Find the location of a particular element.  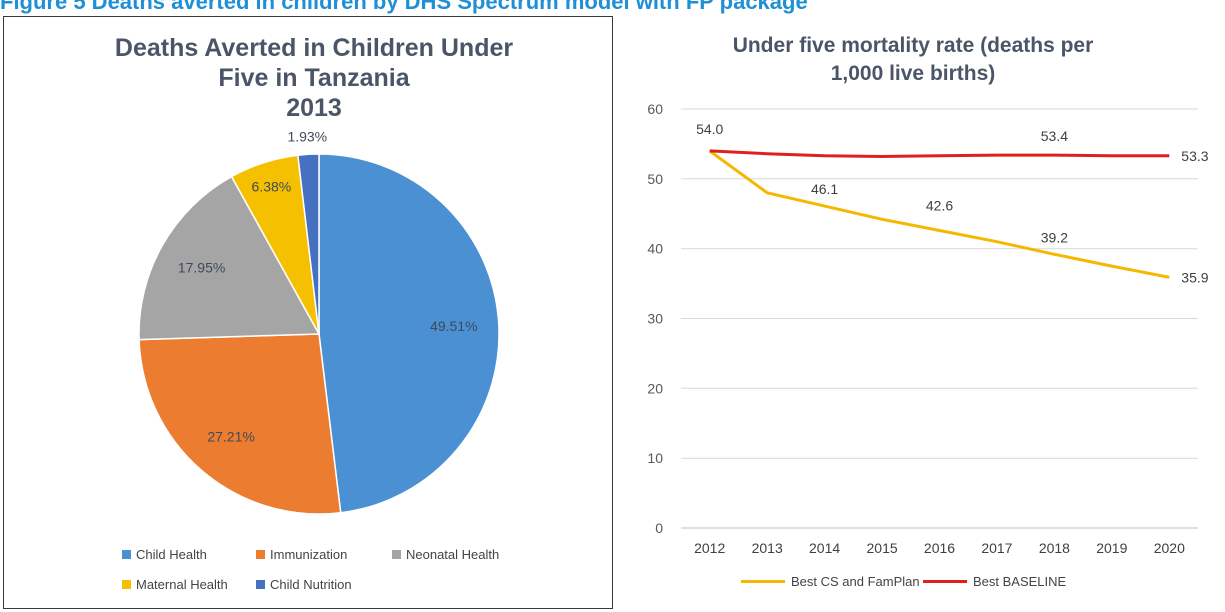

data-label-best-baseline: 53.4 is located at coordinates (1054, 136).